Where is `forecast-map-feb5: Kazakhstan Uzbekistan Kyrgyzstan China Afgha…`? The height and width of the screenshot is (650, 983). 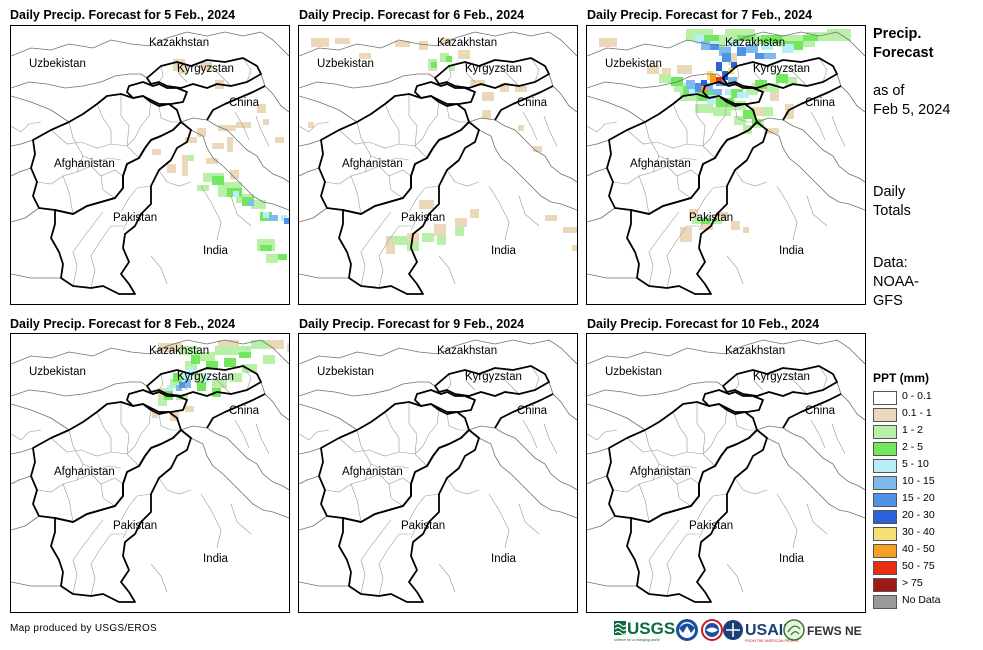 forecast-map-feb5: Kazakhstan Uzbekistan Kyrgyzstan China Afgha… is located at coordinates (150, 165).